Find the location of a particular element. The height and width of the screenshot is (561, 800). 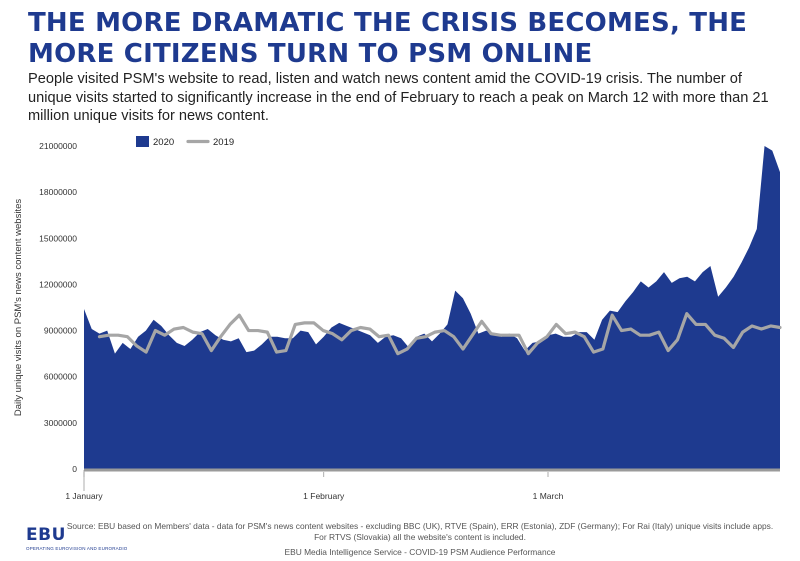

y-tick-label: 18000000 is located at coordinates (58, 192).